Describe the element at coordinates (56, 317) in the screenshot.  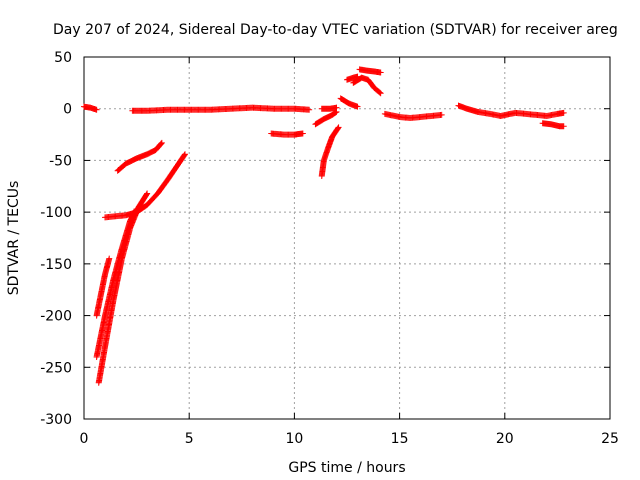
I see `y-tick-label: -200` at that location.